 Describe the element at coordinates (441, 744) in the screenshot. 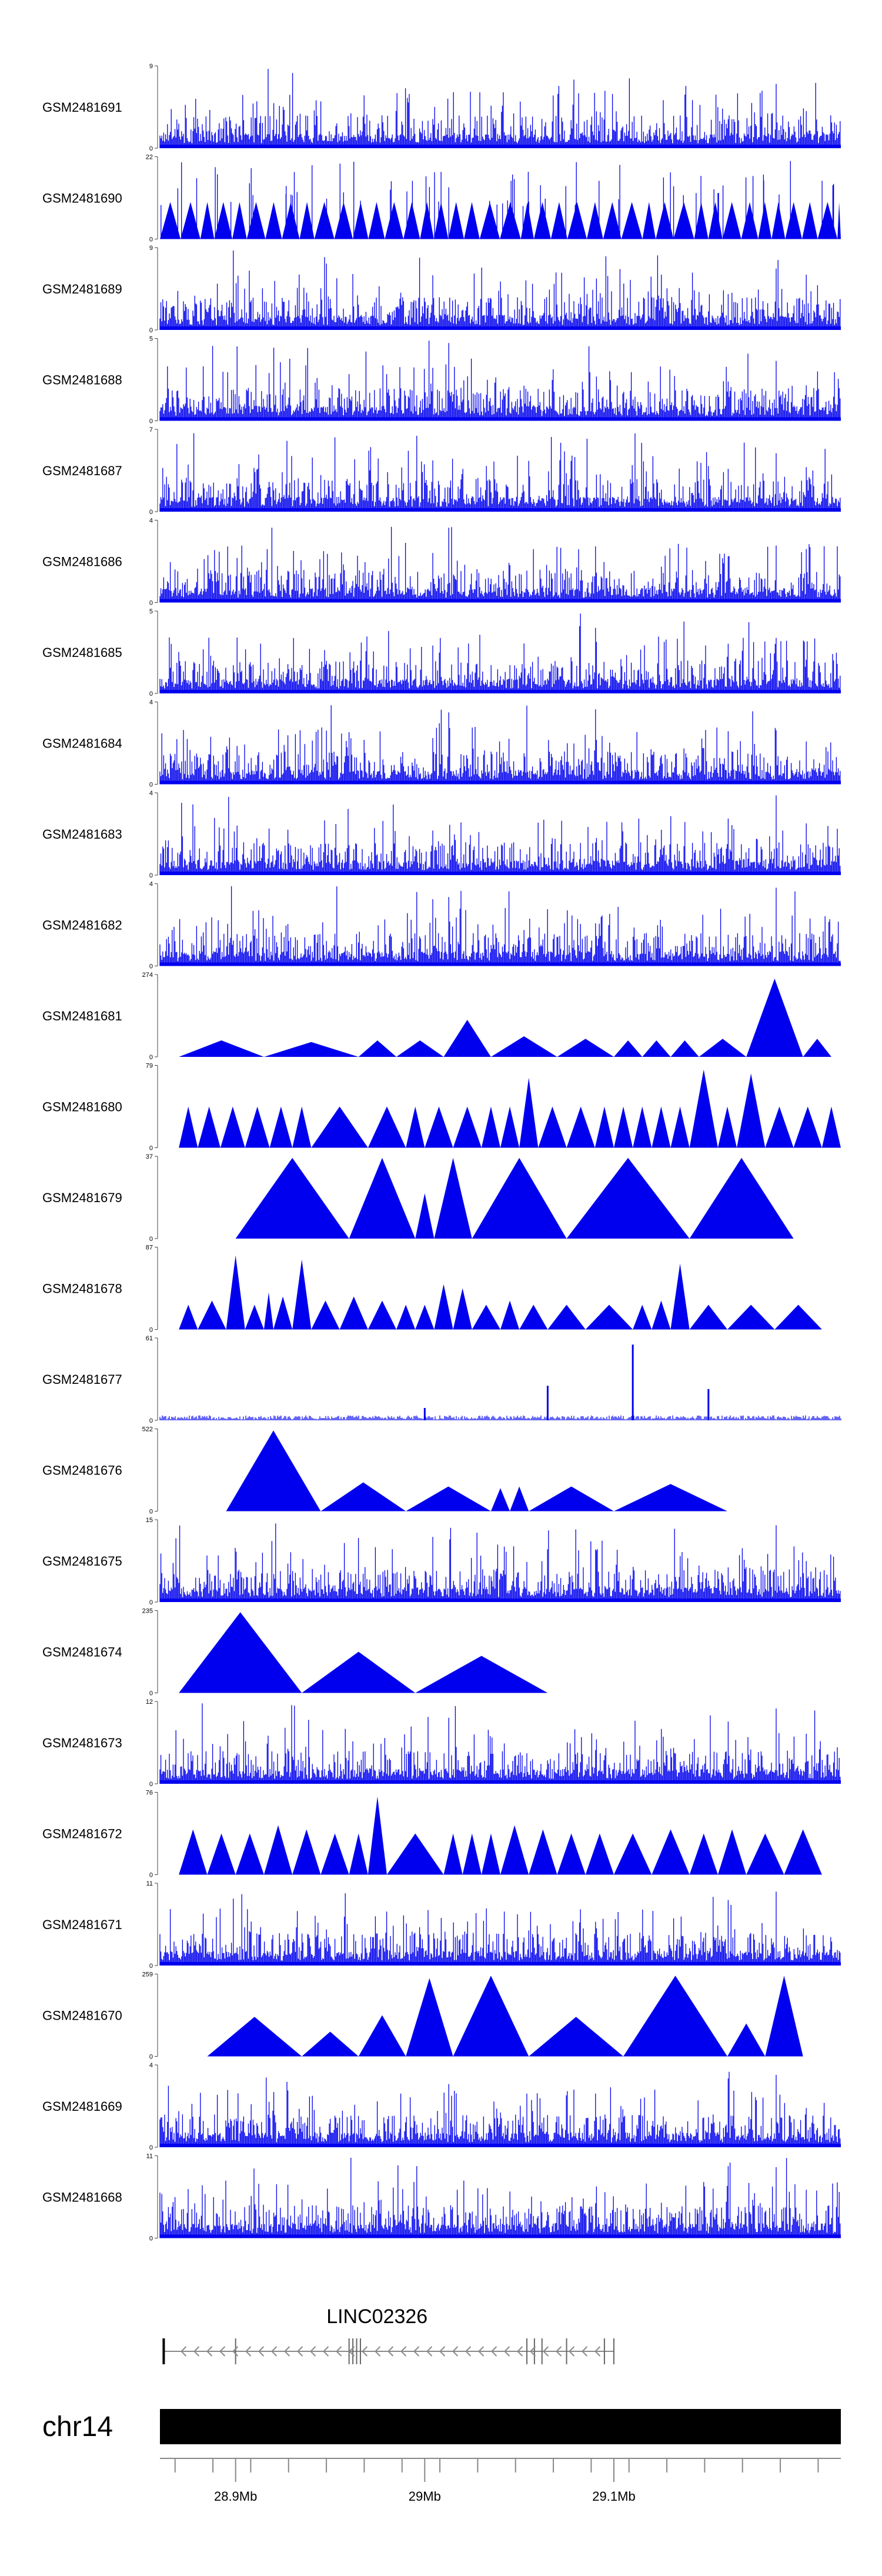

I see `track-GSM2481684: GSM2481684 4 0` at that location.